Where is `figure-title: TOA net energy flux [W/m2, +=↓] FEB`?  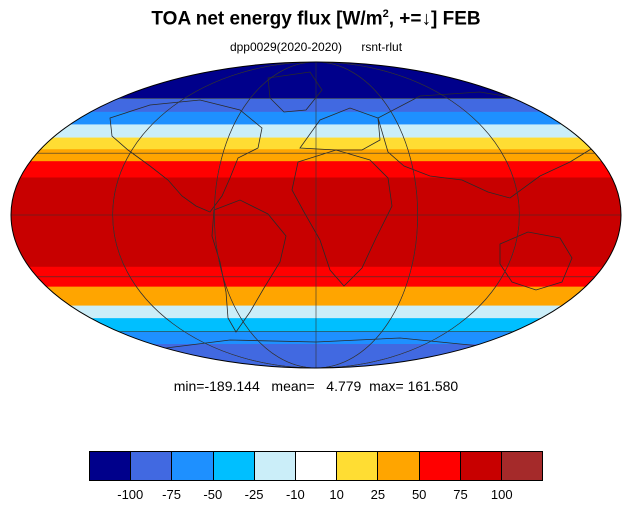
figure-title: TOA net energy flux [W/m2, +=↓] FEB is located at coordinates (316, 19).